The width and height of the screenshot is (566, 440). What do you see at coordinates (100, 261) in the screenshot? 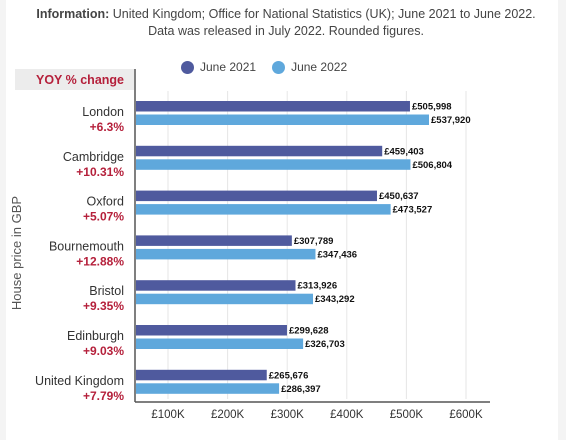
I see `yoy-label: +12.88%` at bounding box center [100, 261].